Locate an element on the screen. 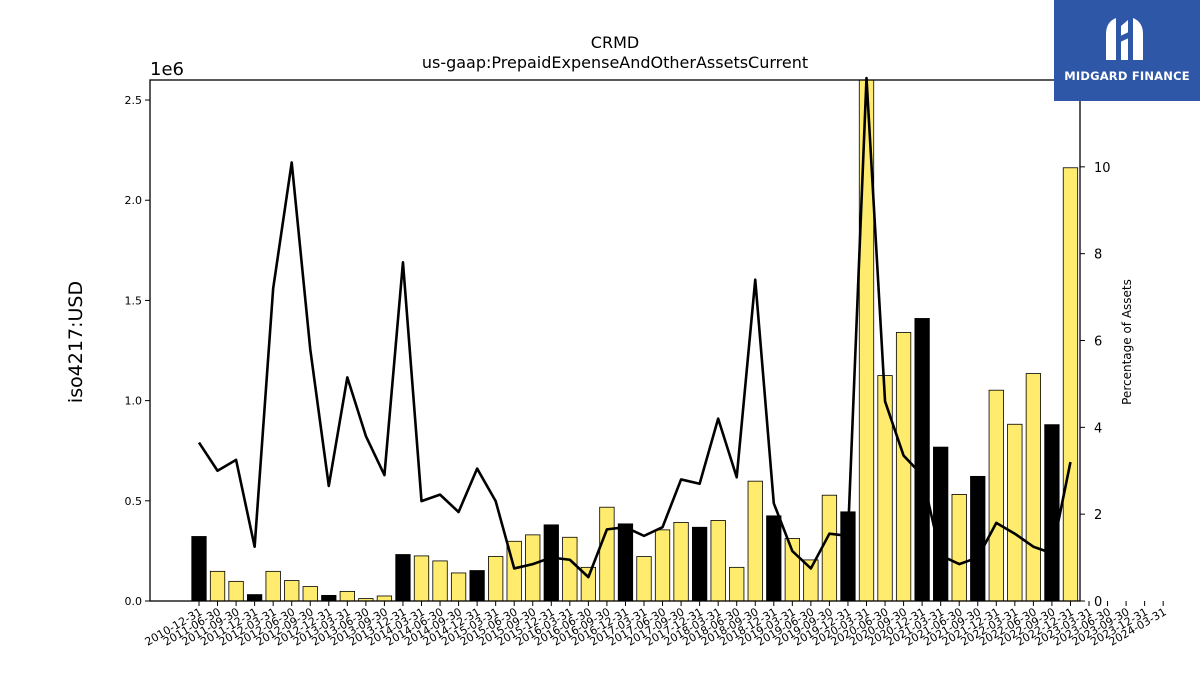 Image resolution: width=1200 pixels, height=675 pixels. y2-tick-label: 2 is located at coordinates (1098, 515).